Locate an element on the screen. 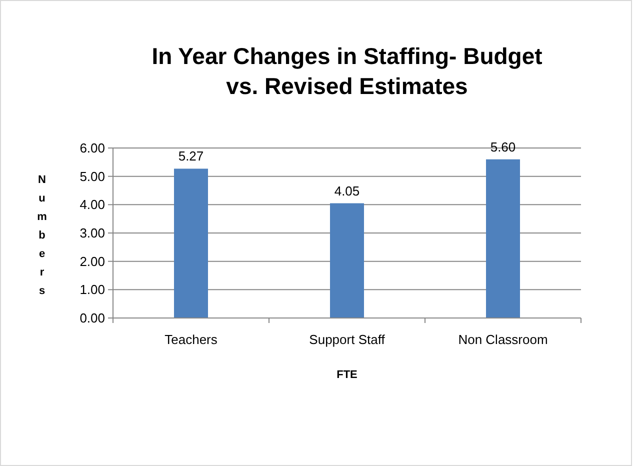  x-tick-label: Teachers is located at coordinates (191, 339).